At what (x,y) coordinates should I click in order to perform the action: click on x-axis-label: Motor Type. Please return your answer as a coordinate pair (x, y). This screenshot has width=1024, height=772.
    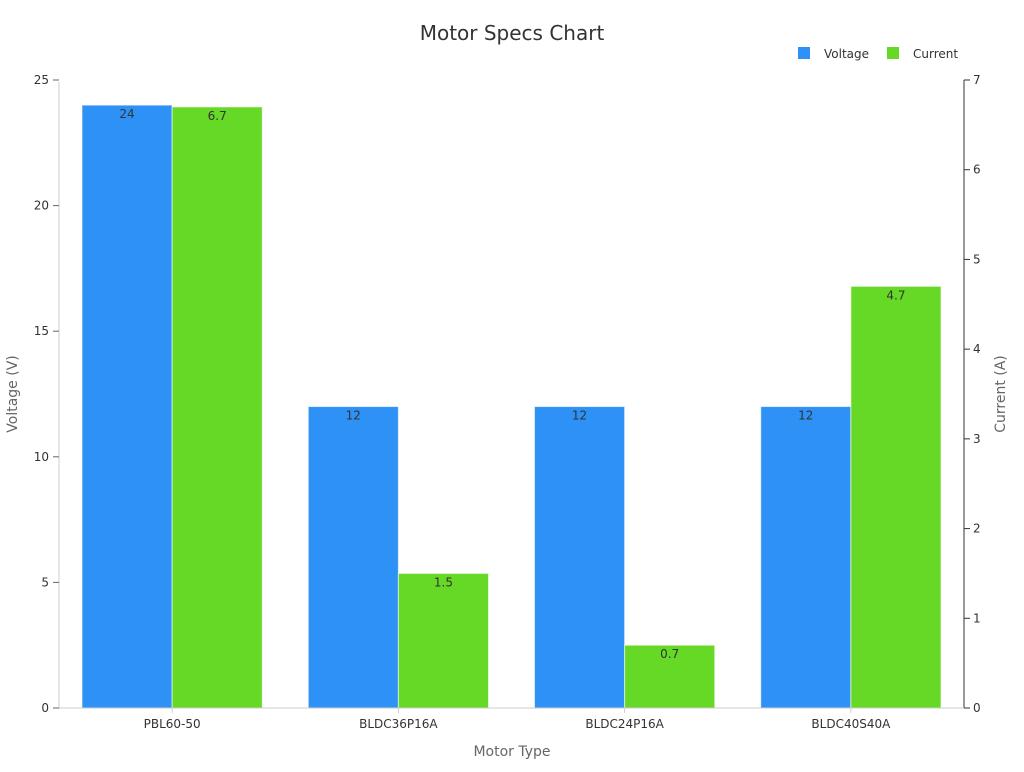
    Looking at the image, I should click on (511, 752).